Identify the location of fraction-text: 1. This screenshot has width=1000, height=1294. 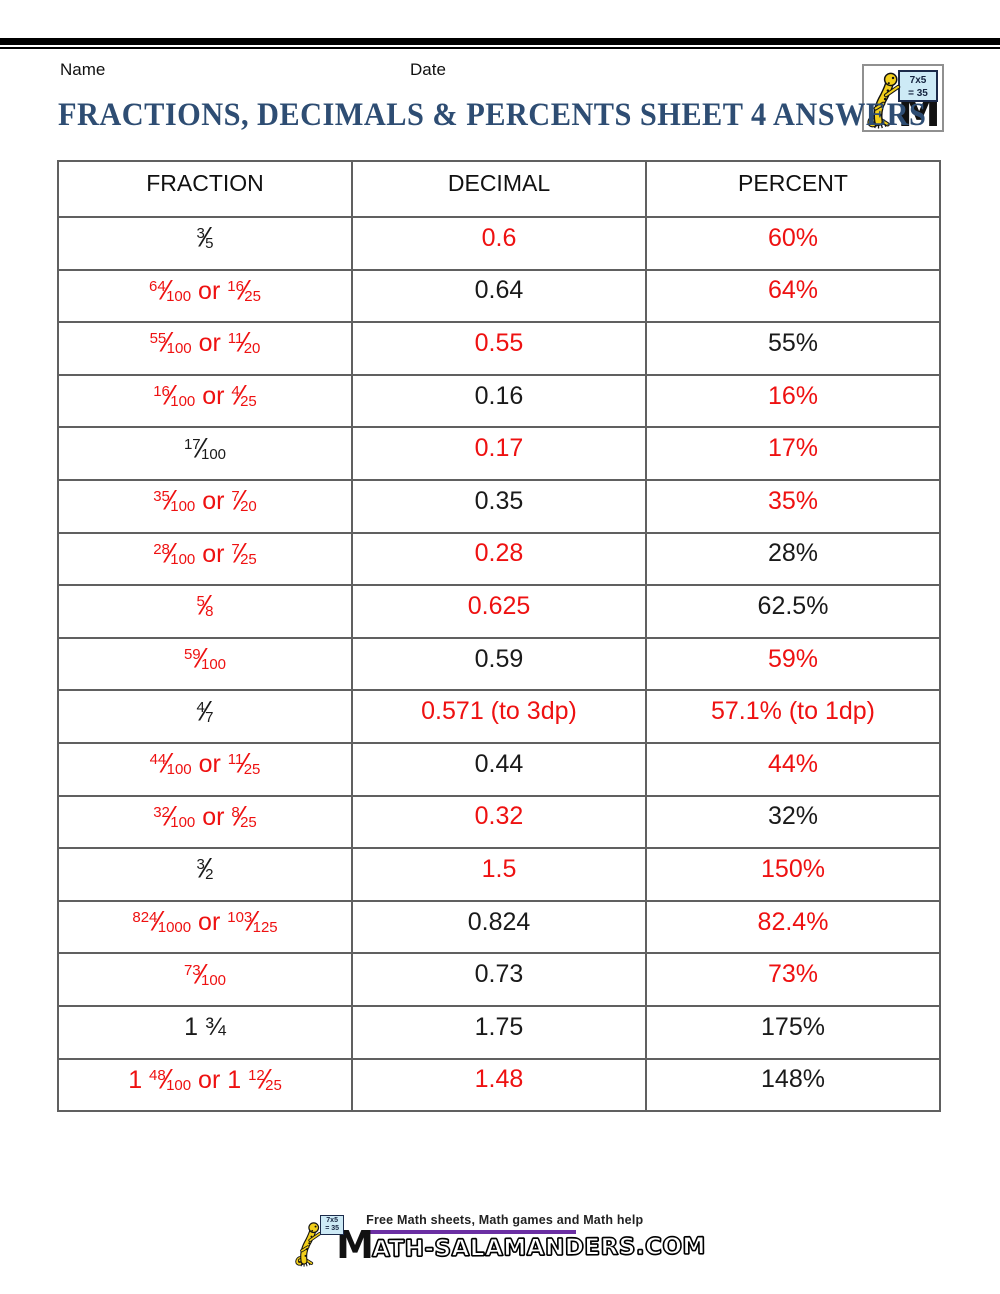
(139, 1079).